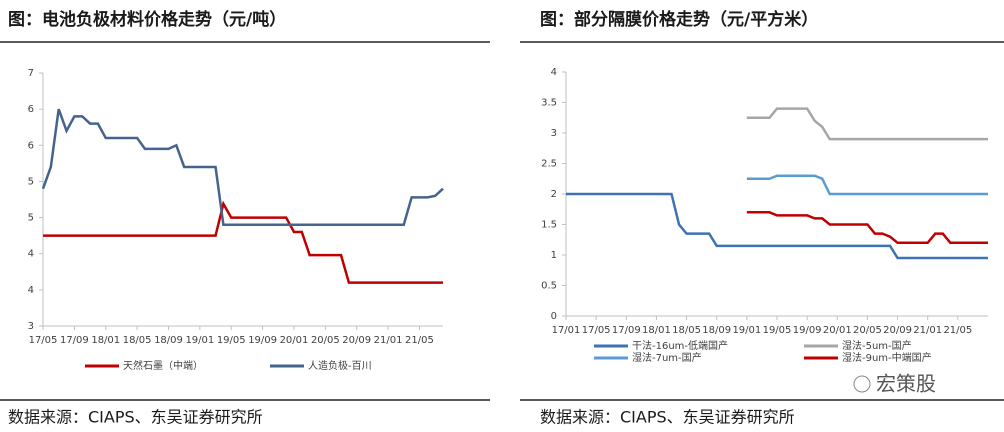 The width and height of the screenshot is (1004, 432). Describe the element at coordinates (554, 194) in the screenshot. I see `y-tick-label: 2` at that location.